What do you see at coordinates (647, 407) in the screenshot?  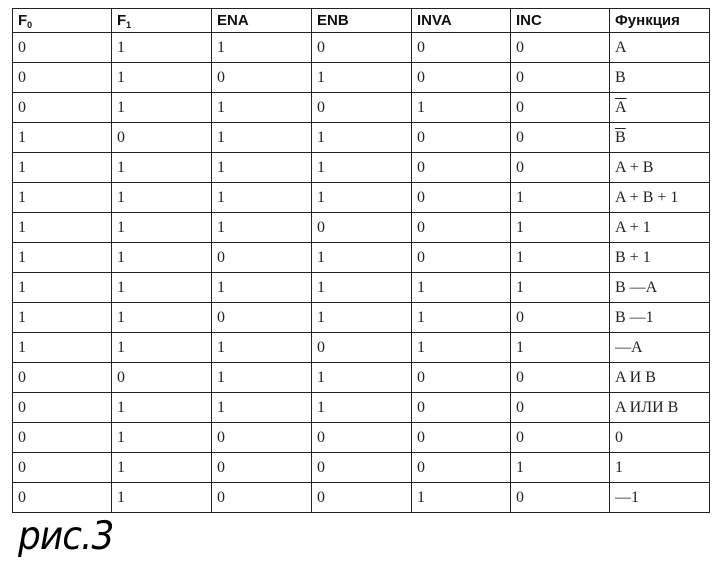 I see `function-label: A ИЛИ B` at bounding box center [647, 407].